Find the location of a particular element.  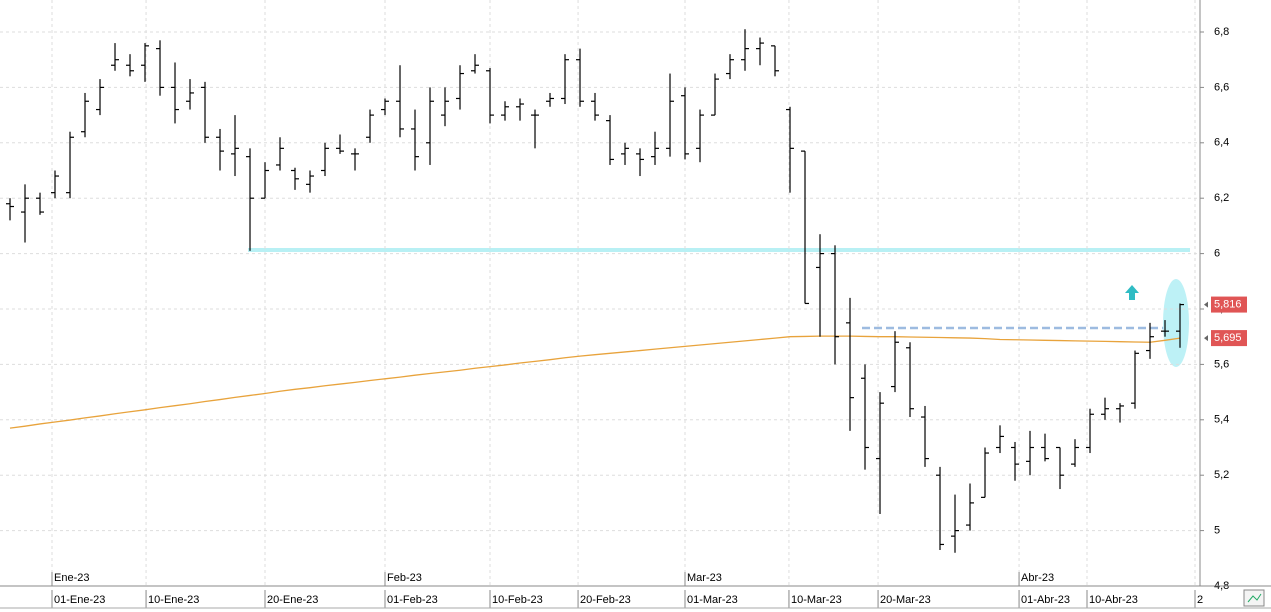

x-tick-label: 01-Mar-23 is located at coordinates (712, 600).